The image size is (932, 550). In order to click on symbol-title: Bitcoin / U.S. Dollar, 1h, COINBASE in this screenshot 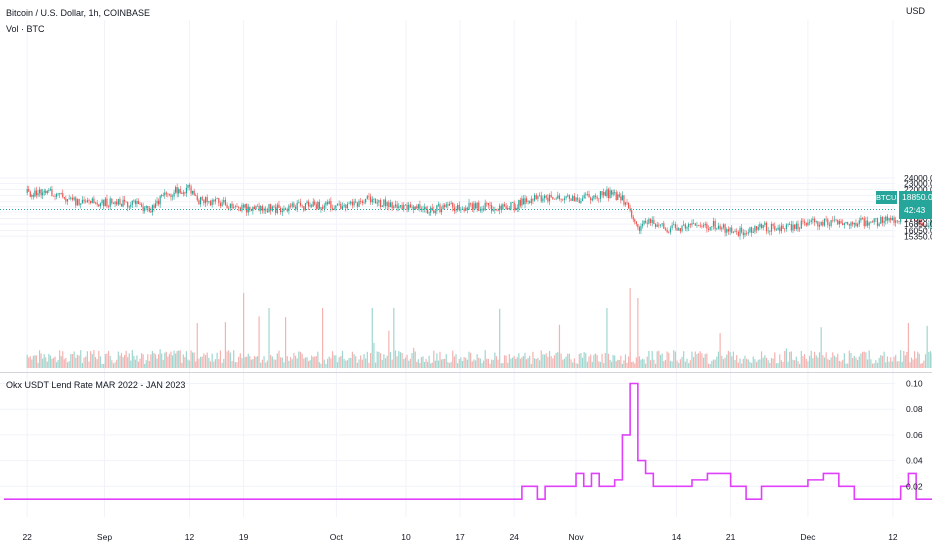, I will do `click(78, 13)`.